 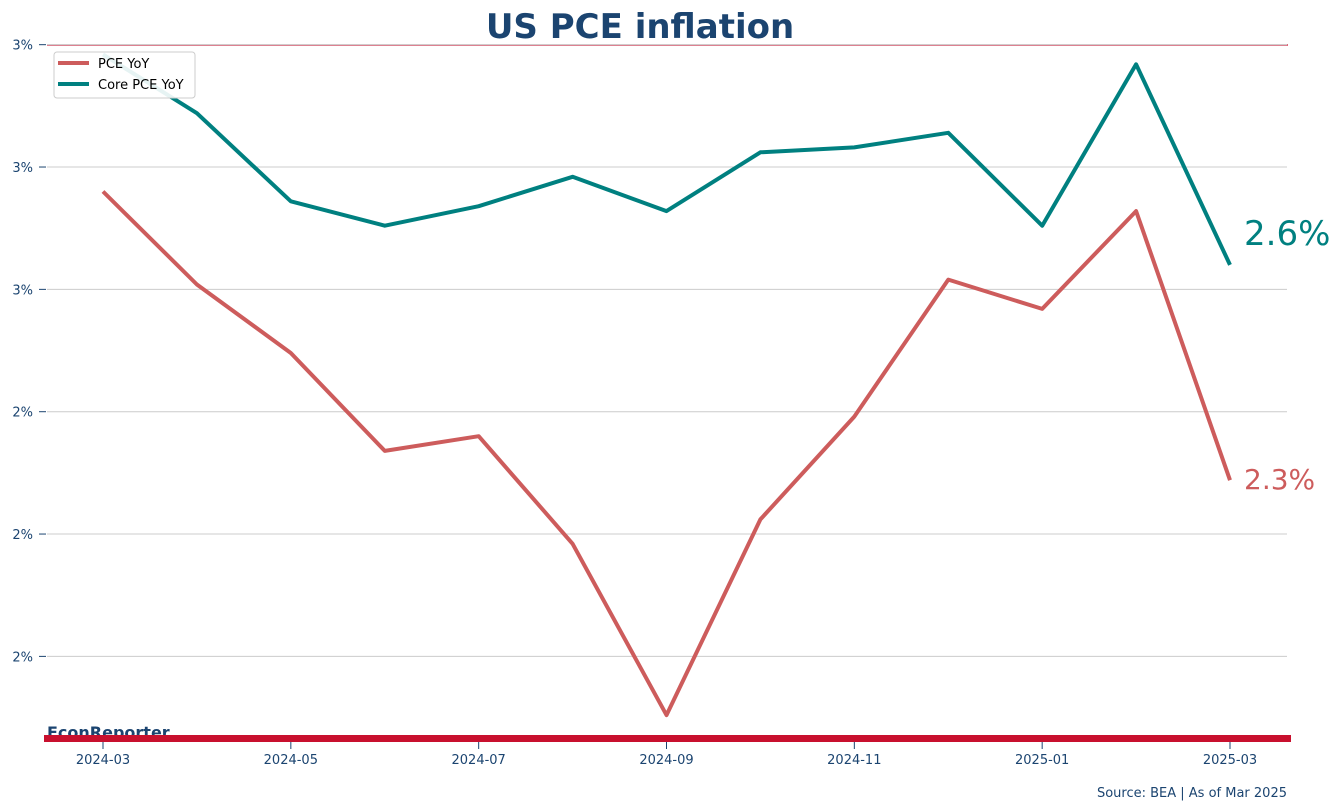 I want to click on x-tick-label: 2024-05, so click(x=291, y=760).